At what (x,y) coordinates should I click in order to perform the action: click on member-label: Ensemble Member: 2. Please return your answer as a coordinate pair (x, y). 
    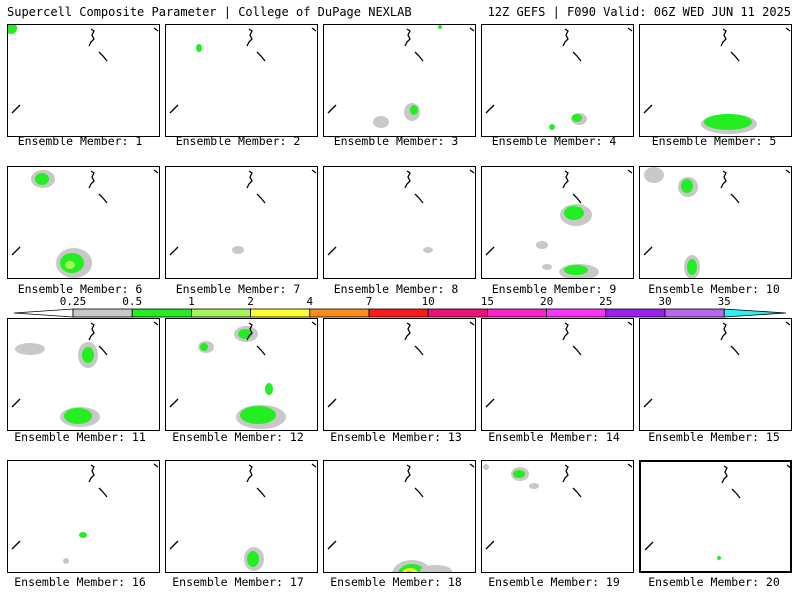
    Looking at the image, I should click on (238, 141).